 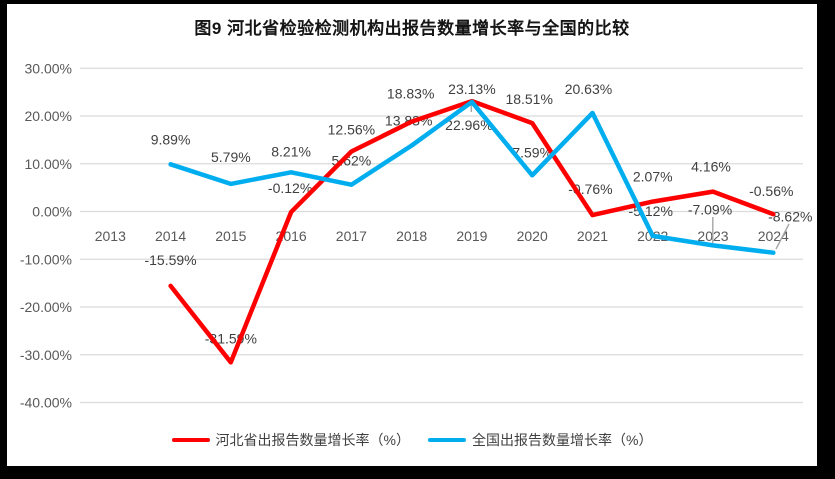 I want to click on chart-title: 图9 河北省检验检测机构出报告数量增长率与全国的比较, so click(x=412, y=28).